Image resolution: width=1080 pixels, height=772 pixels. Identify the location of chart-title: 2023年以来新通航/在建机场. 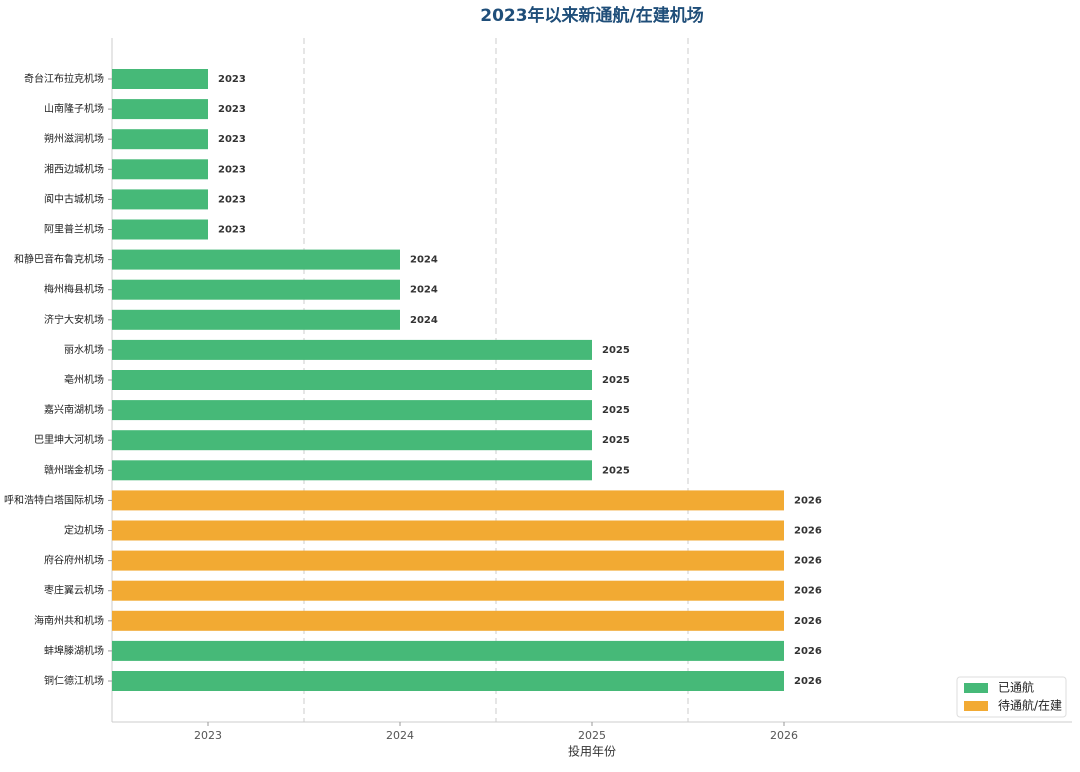
(592, 15).